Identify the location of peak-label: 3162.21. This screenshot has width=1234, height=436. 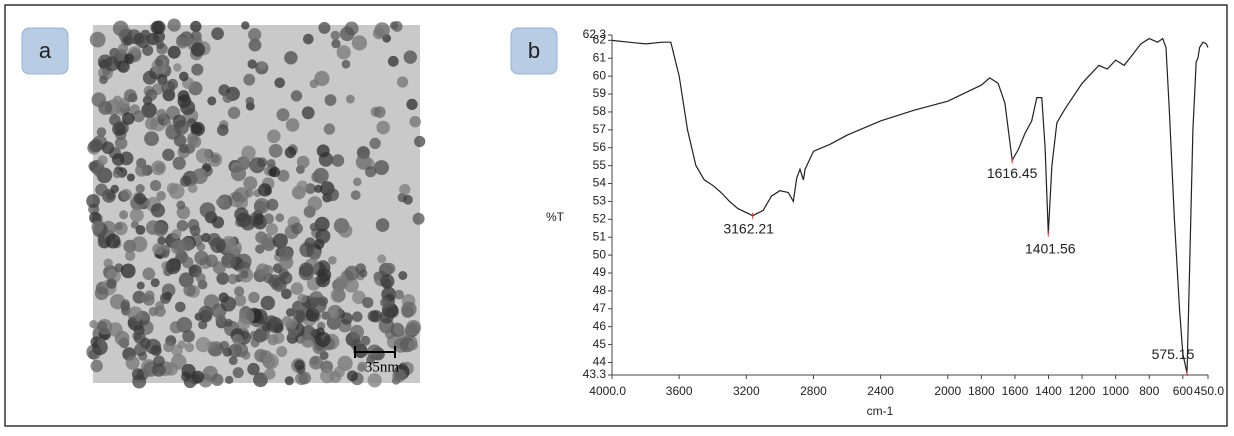
(748, 228).